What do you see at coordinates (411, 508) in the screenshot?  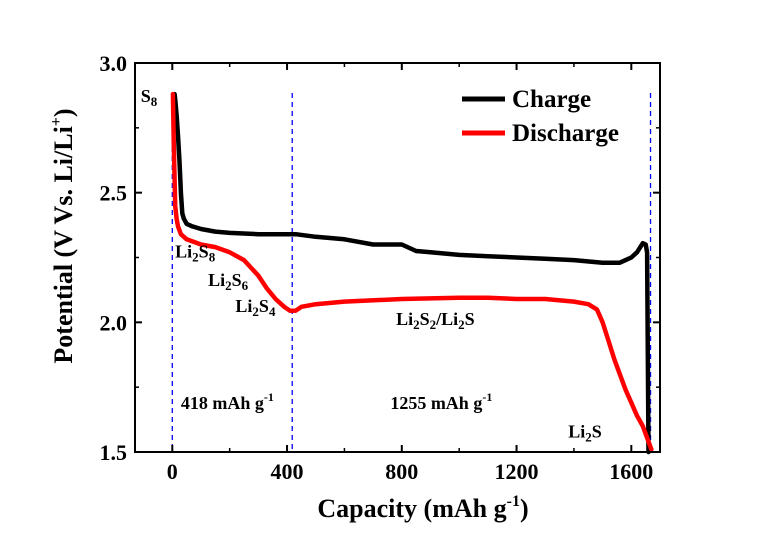 I see `x-axis-title-main: Capacity (mAh g` at bounding box center [411, 508].